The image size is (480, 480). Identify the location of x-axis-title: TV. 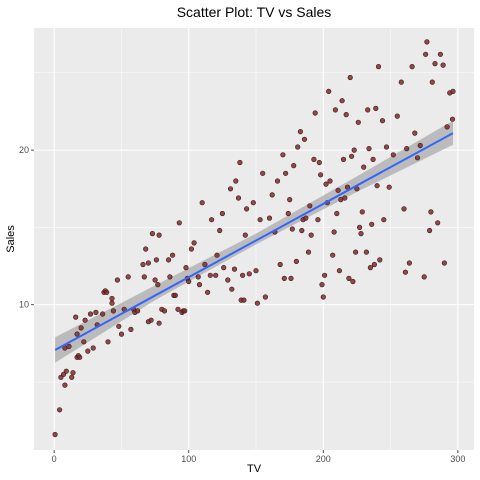
(254, 469).